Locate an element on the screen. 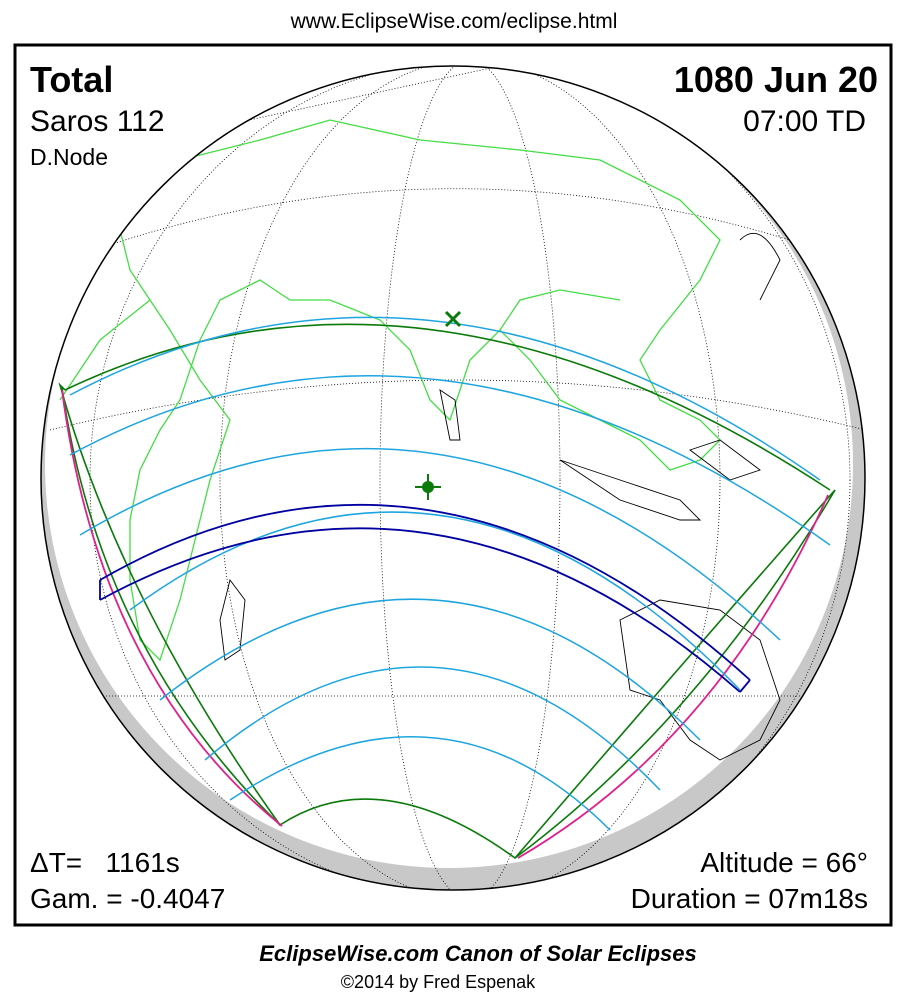  duration: Duration = 07m18s is located at coordinates (749, 898).